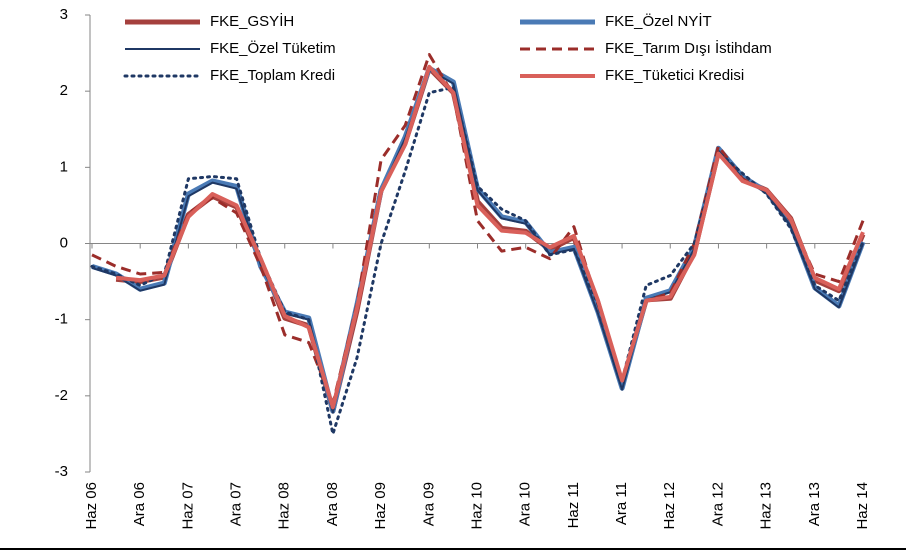  What do you see at coordinates (332, 504) in the screenshot?
I see `x-tick-label: Ara 08` at bounding box center [332, 504].